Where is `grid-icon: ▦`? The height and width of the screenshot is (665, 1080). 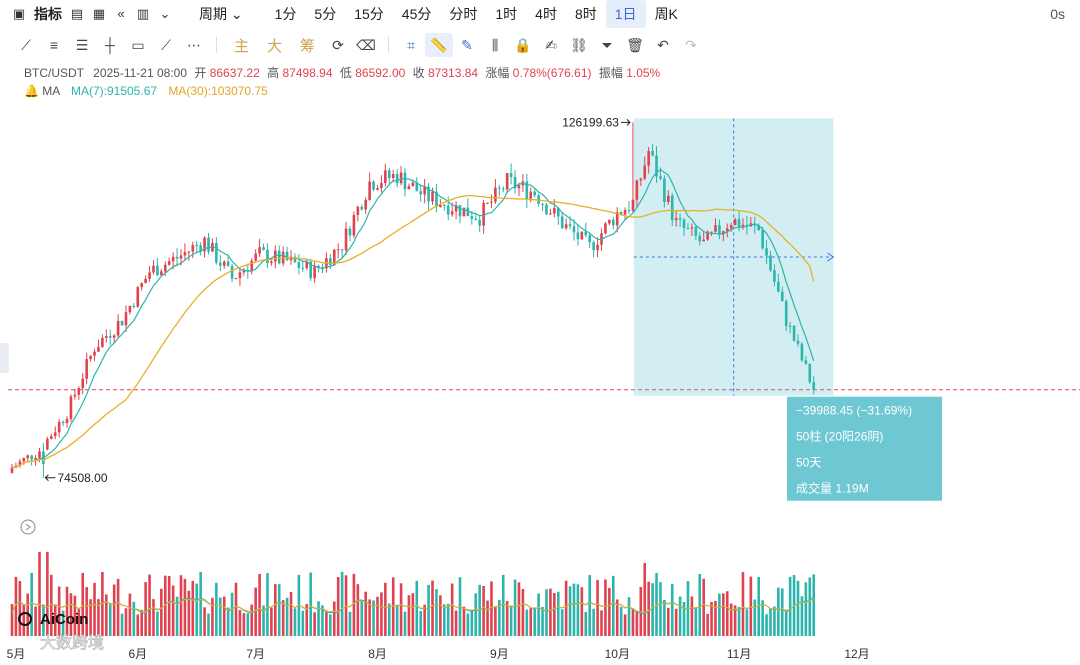
grid-icon: ▦ is located at coordinates (99, 13).